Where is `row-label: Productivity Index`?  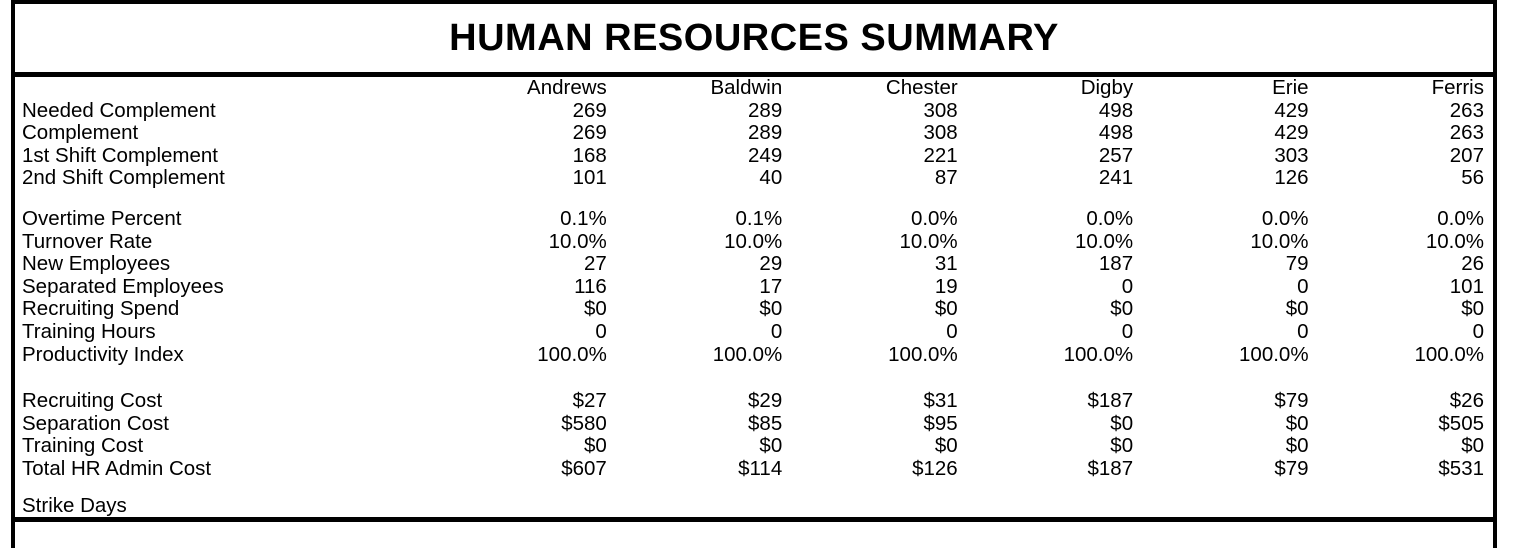
row-label: Productivity Index is located at coordinates (103, 354).